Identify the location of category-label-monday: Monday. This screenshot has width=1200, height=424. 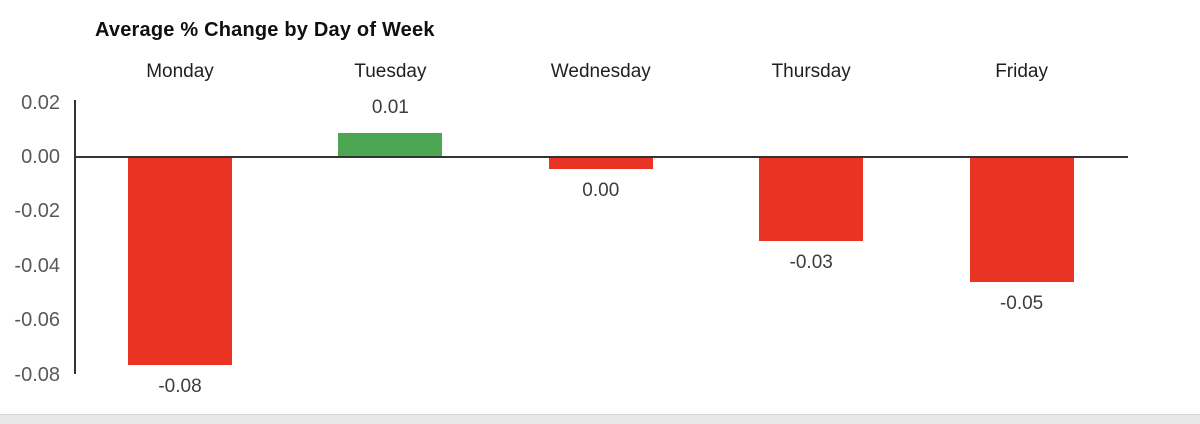
(180, 71).